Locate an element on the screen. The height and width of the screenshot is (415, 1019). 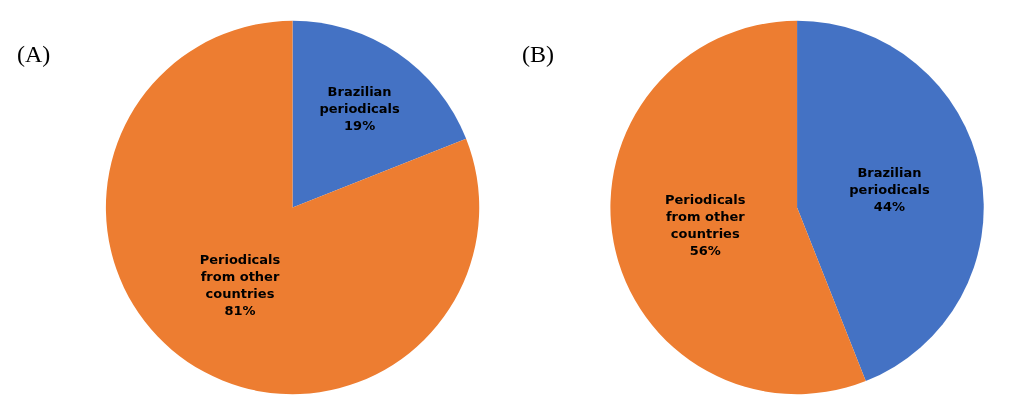
data-label: 44% is located at coordinates (889, 207).